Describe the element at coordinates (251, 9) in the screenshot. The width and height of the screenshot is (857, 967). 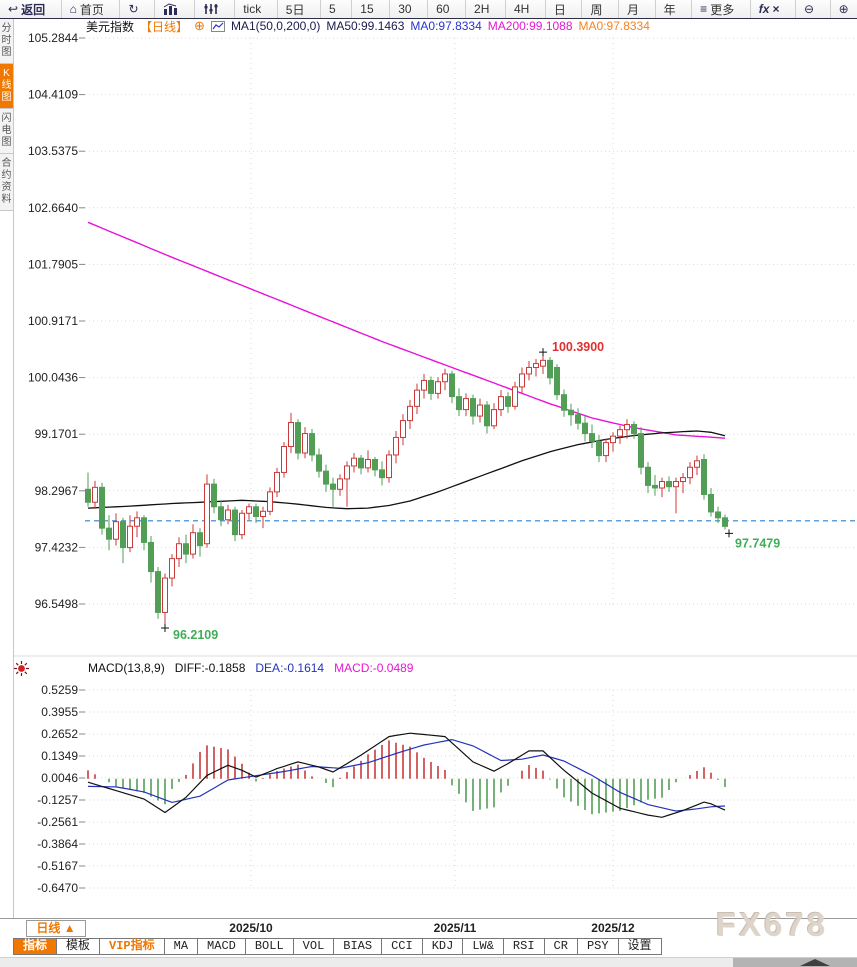
I see `period-tick: tick` at that location.